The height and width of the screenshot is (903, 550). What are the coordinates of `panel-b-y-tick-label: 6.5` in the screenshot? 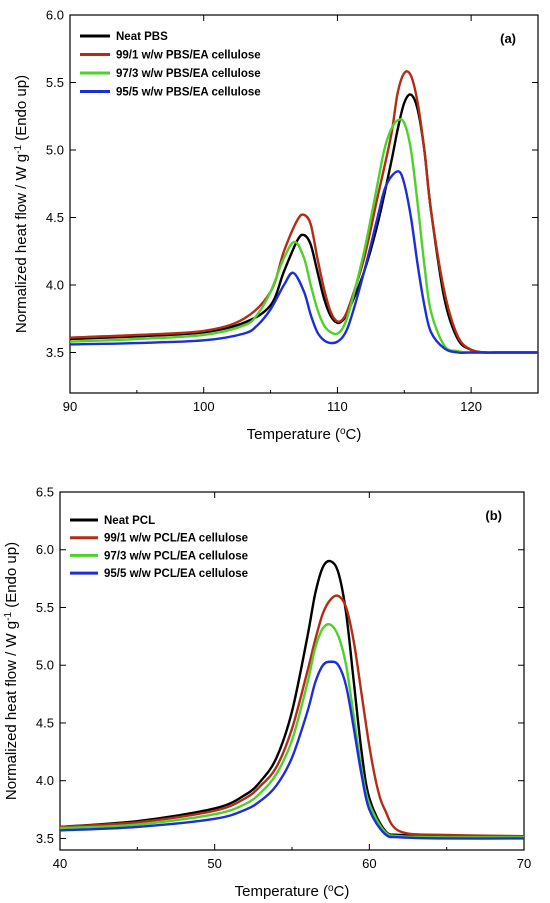 It's located at (45, 492).